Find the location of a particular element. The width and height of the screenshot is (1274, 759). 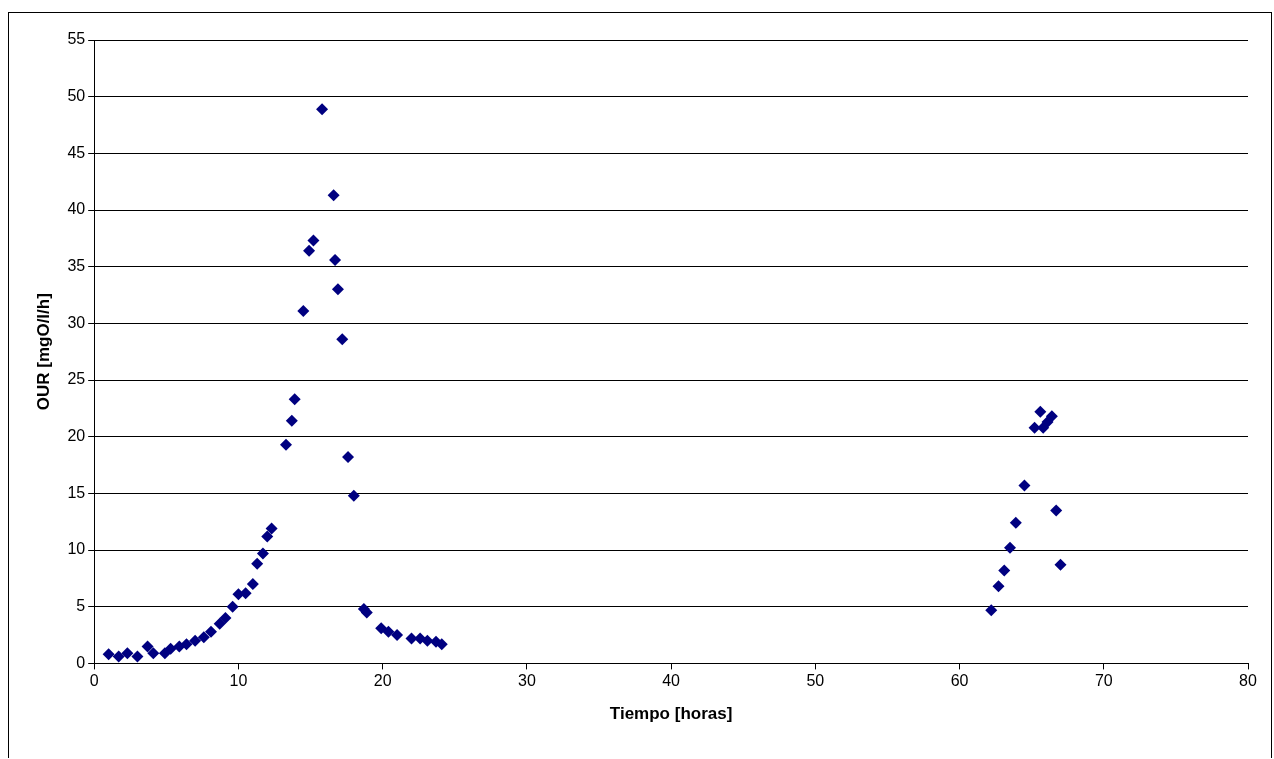

y-tick-label: 20 is located at coordinates (76, 436).